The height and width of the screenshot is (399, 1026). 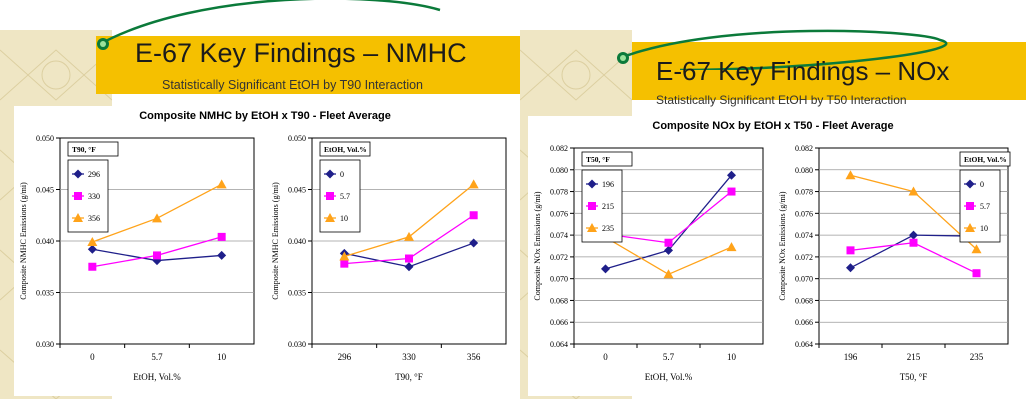 I want to click on top-band, so click(x=260, y=15).